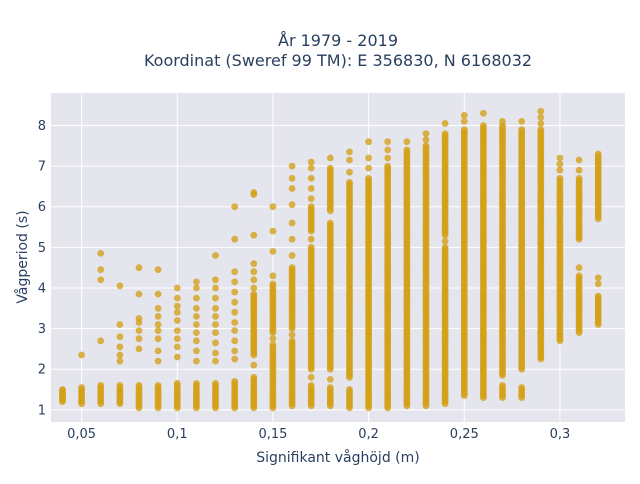 Image resolution: width=640 pixels, height=484 pixels. What do you see at coordinates (42, 370) in the screenshot?
I see `y-tick-label: 2` at bounding box center [42, 370].